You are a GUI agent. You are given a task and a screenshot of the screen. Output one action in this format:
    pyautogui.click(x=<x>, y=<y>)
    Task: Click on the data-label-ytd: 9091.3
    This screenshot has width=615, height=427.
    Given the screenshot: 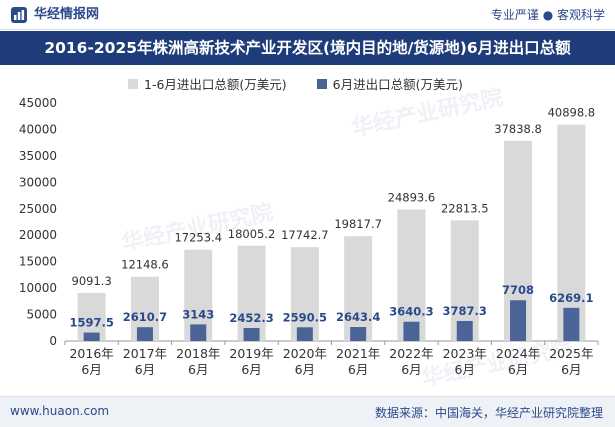 What is the action you would take?
    pyautogui.click(x=92, y=281)
    